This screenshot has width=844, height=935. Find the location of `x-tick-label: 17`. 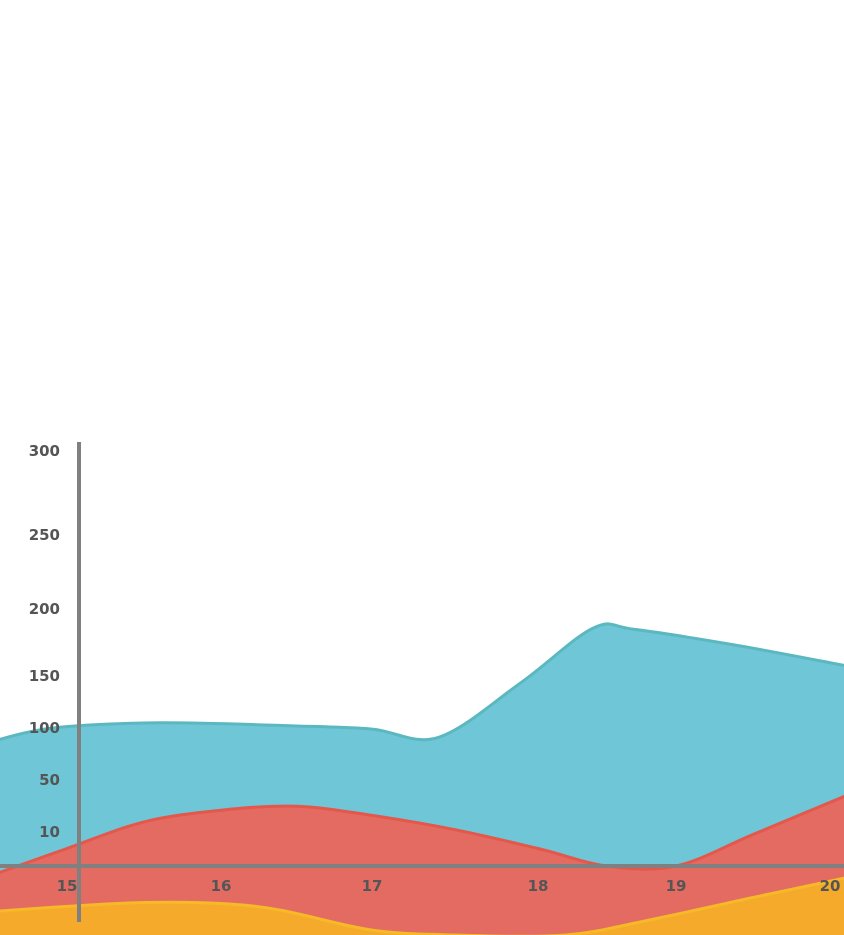

x-tick-label: 17 is located at coordinates (372, 886).